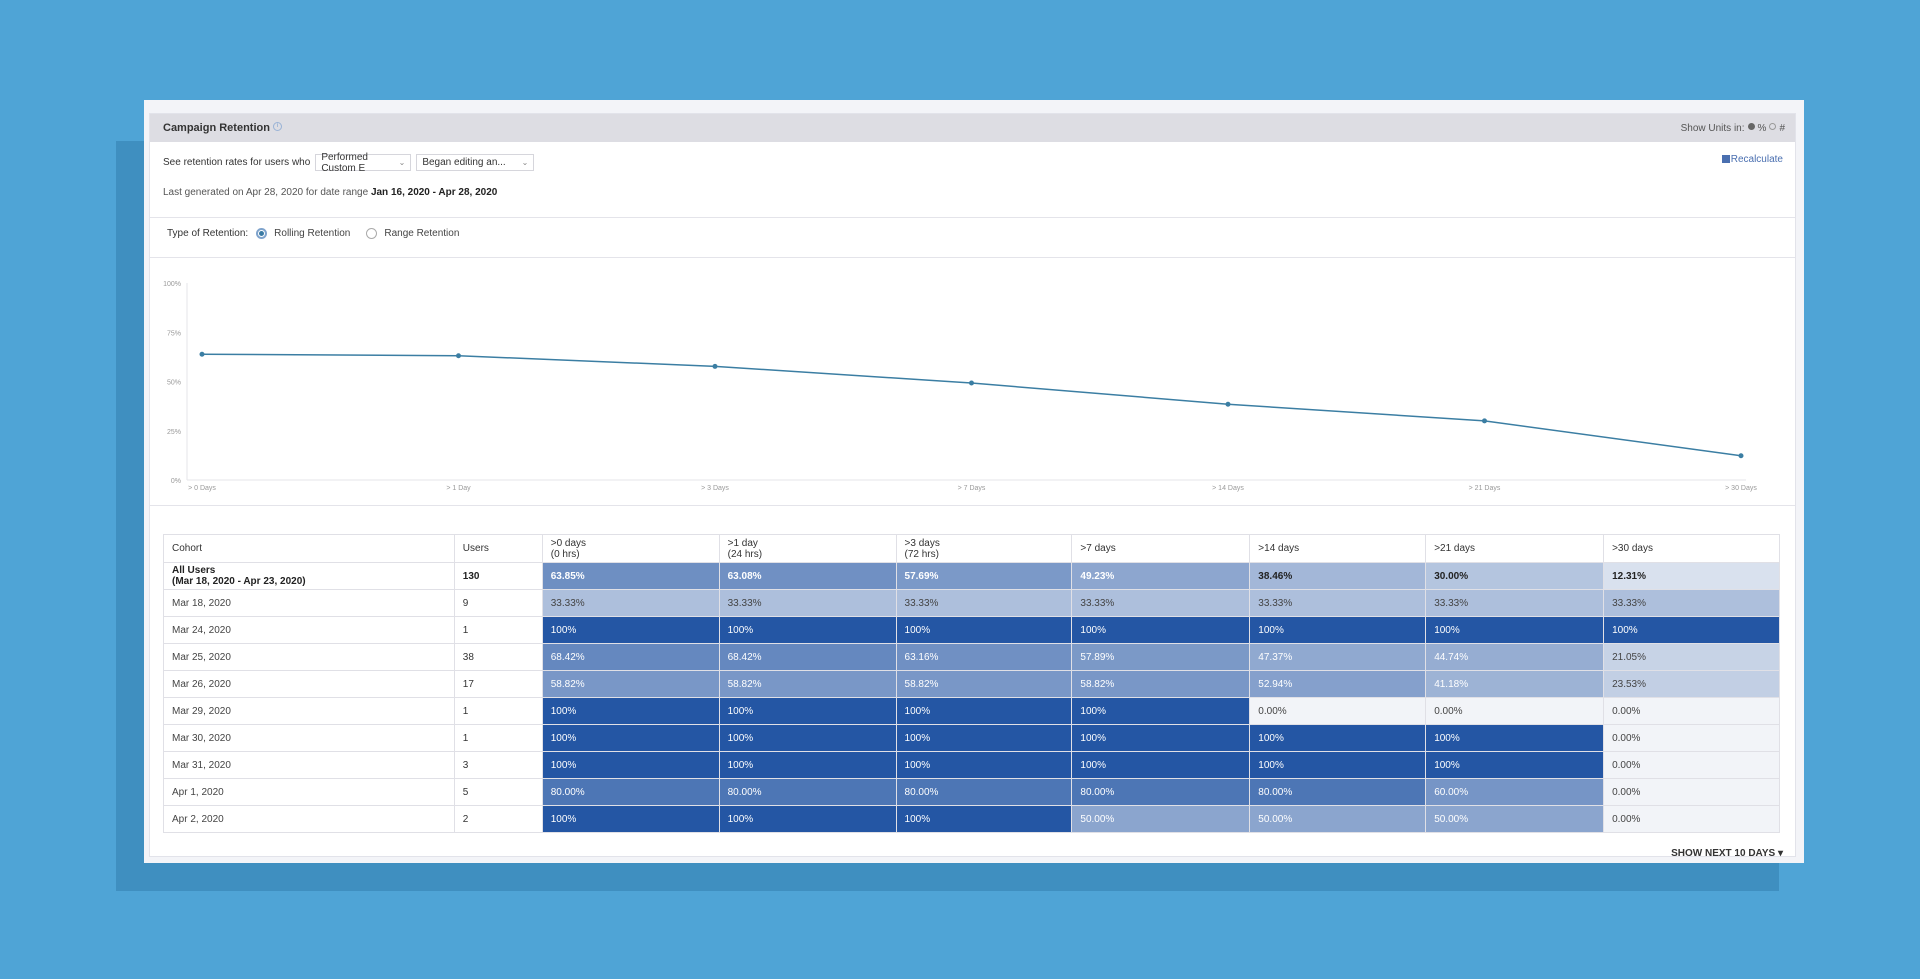  Describe the element at coordinates (984, 548) in the screenshot. I see `column-header: >3 days (72 hrs)` at that location.